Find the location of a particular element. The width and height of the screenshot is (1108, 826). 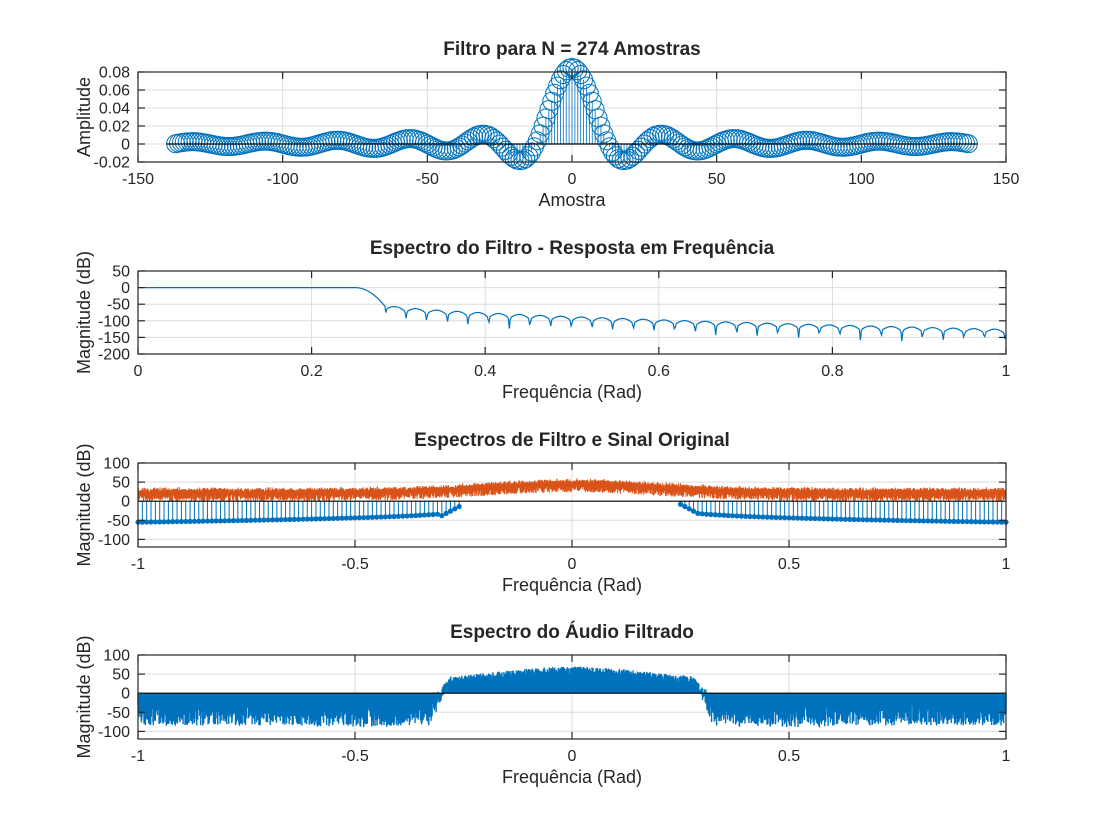

axes-frame is located at coordinates (572, 312).